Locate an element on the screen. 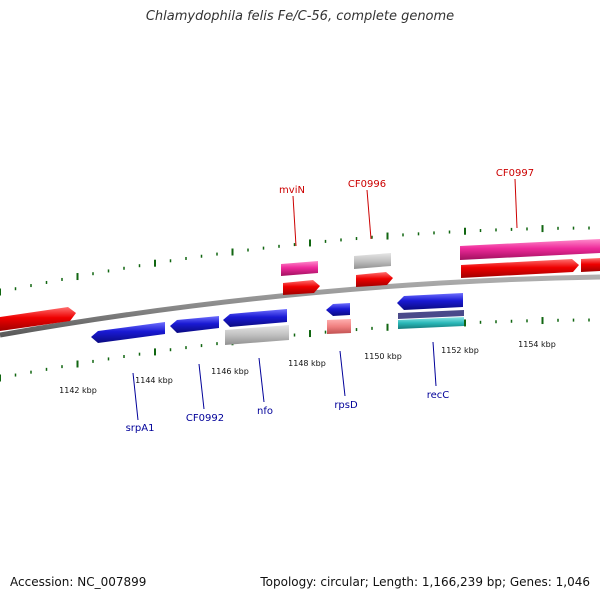 This screenshot has height=600, width=600. forward-gene-arrow-edge is located at coordinates (590, 265).